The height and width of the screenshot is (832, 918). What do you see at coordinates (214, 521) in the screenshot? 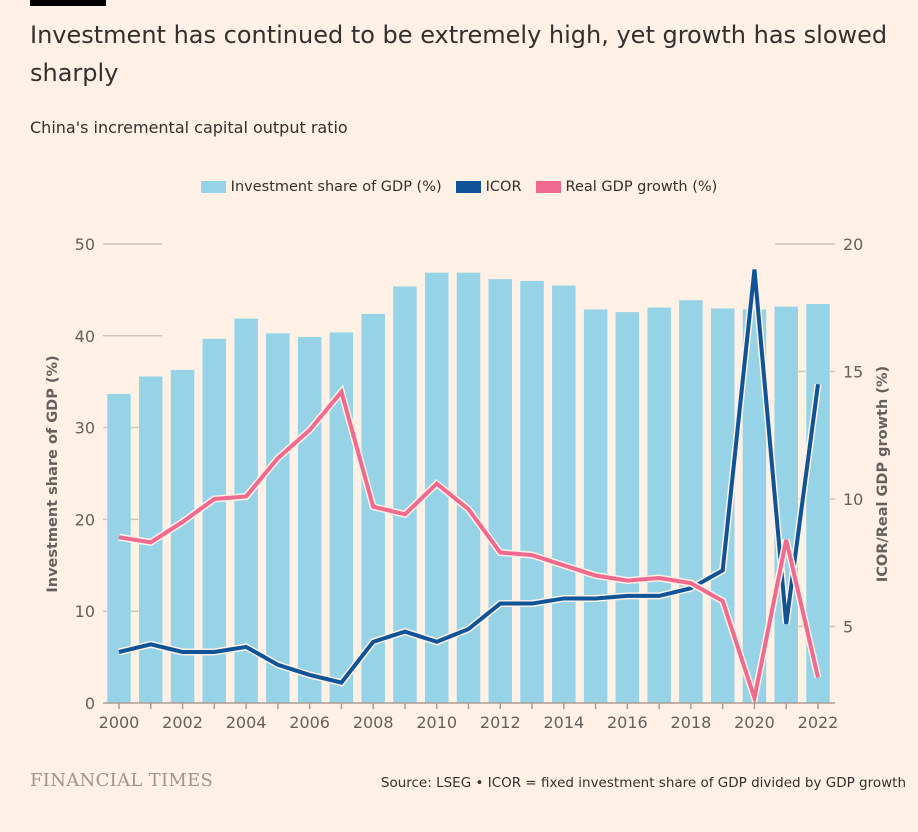
I see `bar-investment-2003` at bounding box center [214, 521].